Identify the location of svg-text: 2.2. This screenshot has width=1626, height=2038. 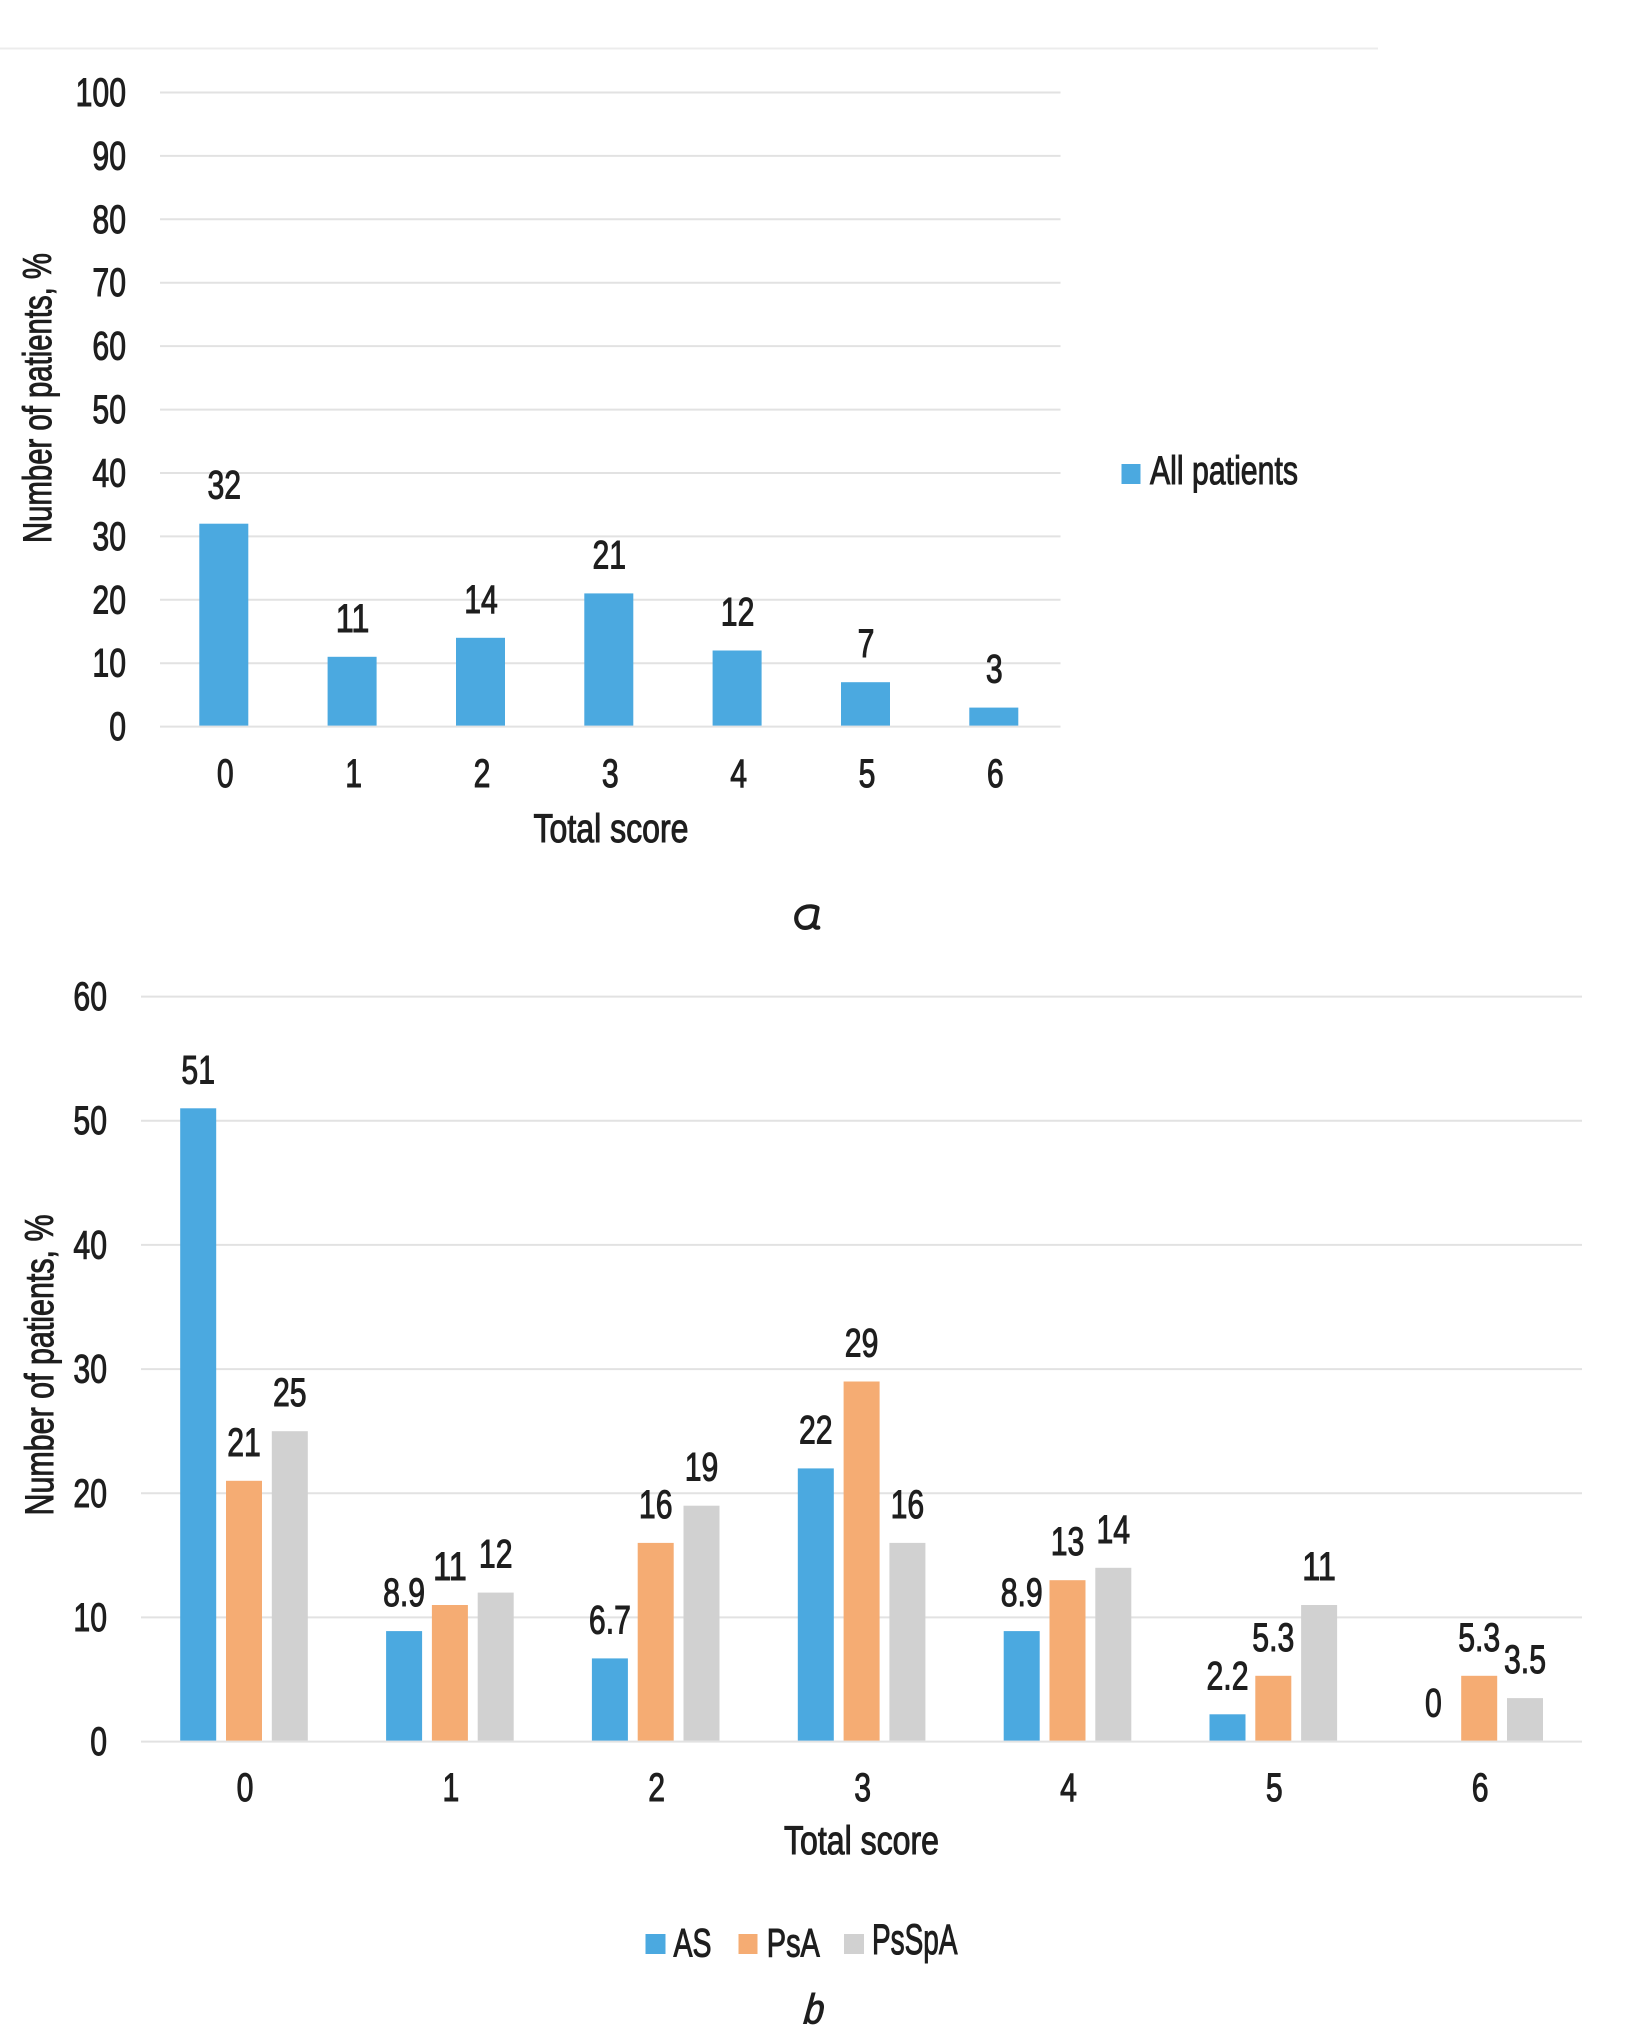
(1228, 1676).